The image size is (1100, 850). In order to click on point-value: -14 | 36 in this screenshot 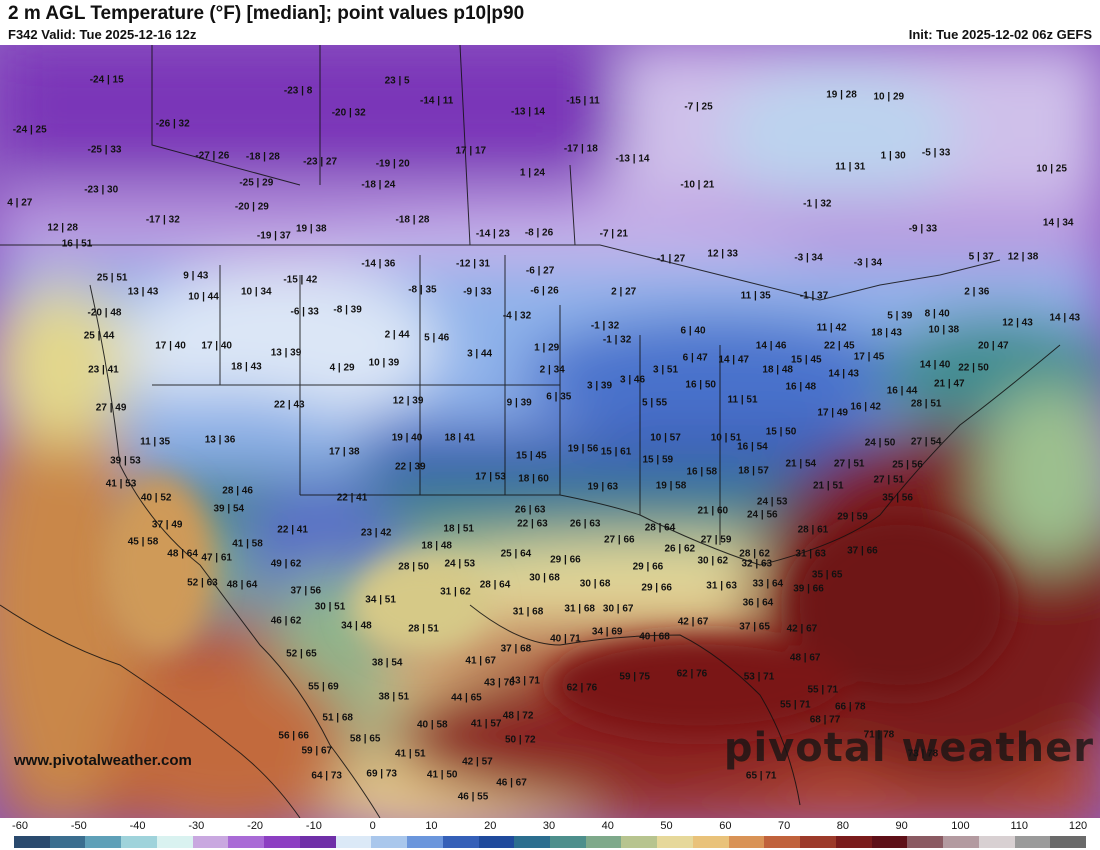, I will do `click(378, 264)`.